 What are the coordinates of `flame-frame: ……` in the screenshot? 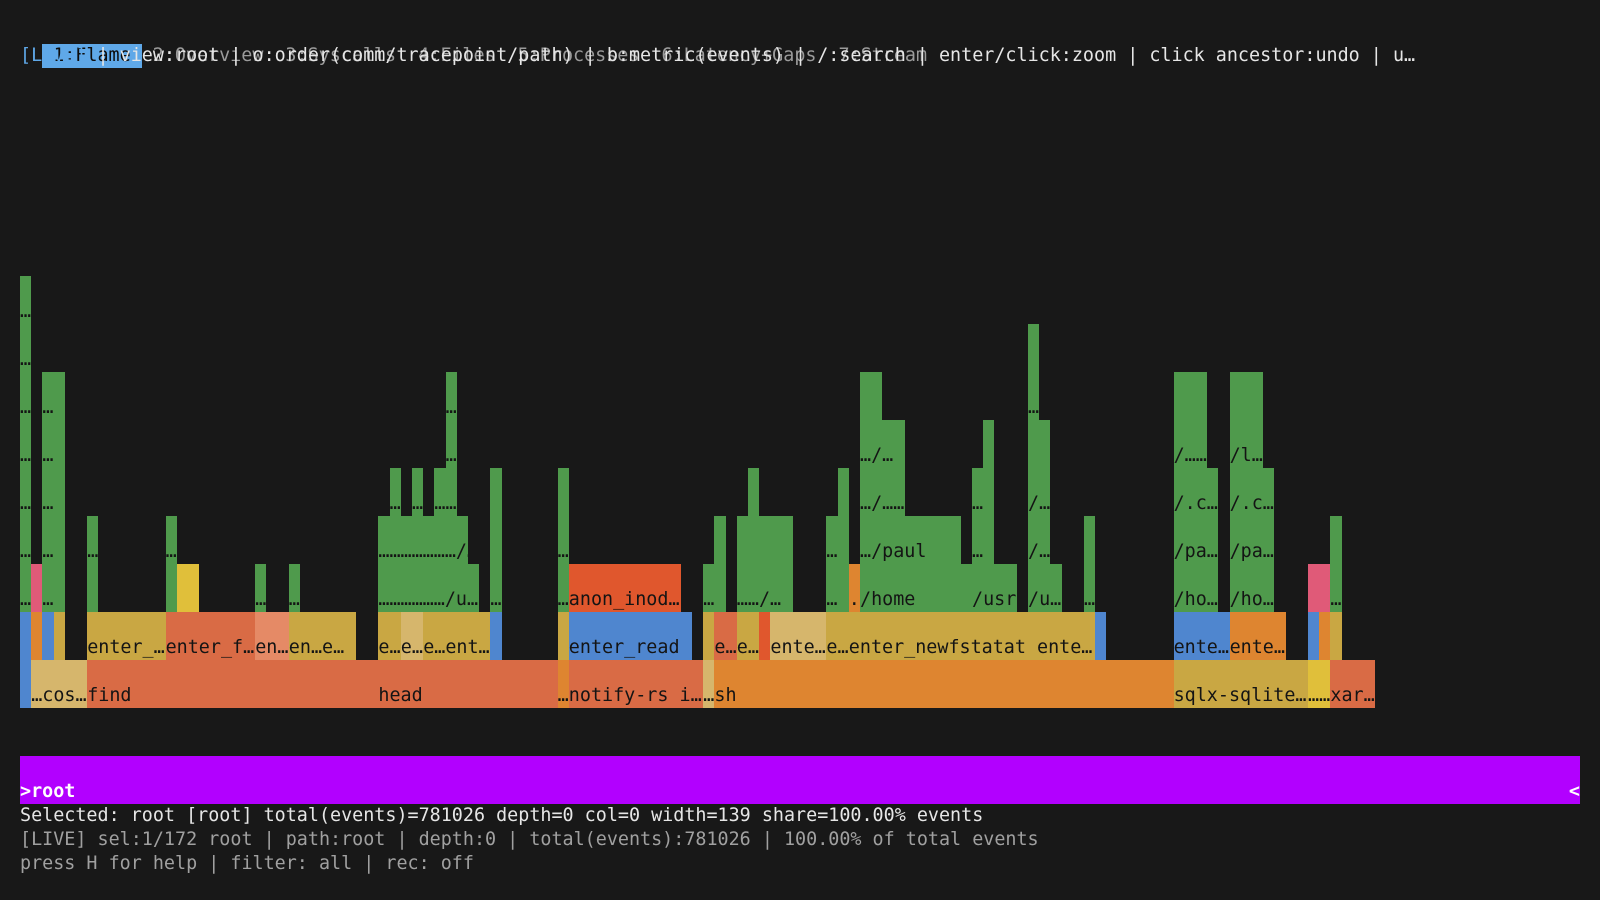 It's located at (1319, 684).